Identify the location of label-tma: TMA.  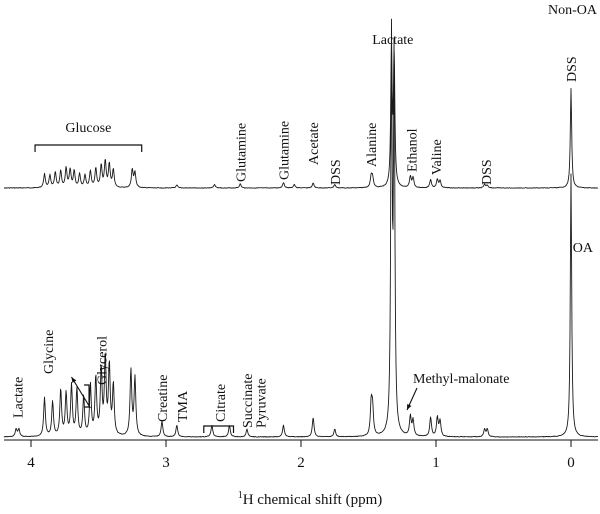
(183, 406).